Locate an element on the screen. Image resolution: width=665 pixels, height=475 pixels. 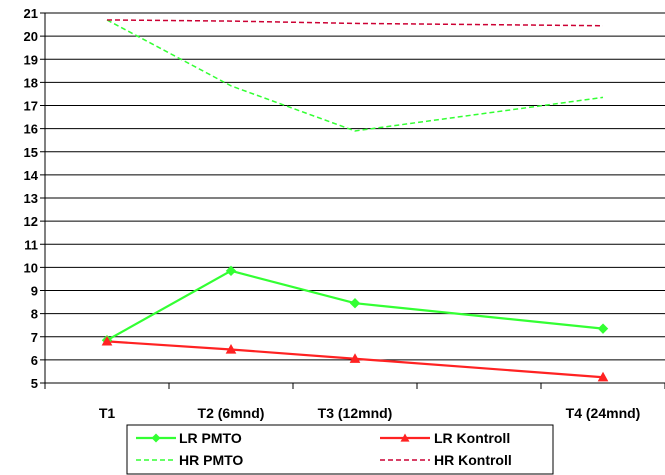
y-tick-label: 5 is located at coordinates (34, 383).